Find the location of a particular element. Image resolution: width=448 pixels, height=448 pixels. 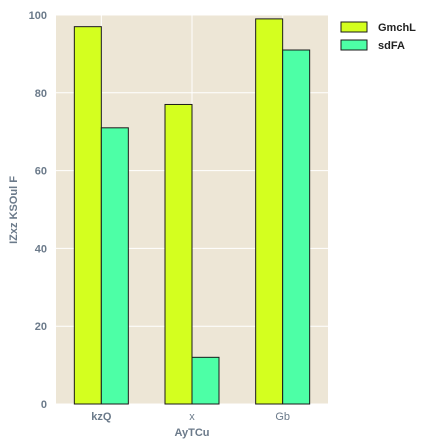

y-tick-label: 40 is located at coordinates (41, 249).